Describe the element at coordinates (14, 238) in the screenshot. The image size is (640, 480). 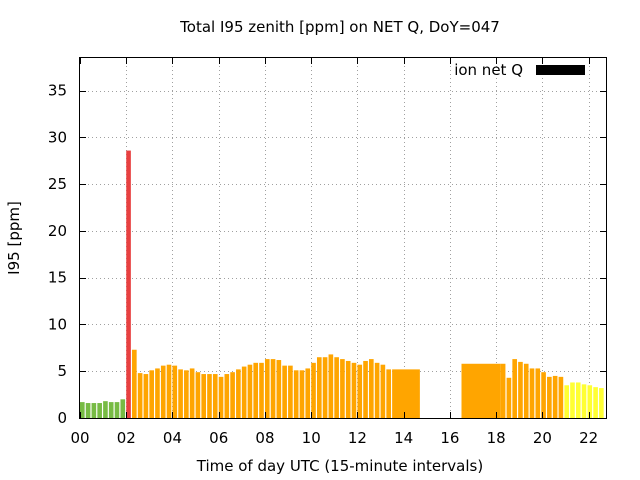
I see `y-axis-label: I95 [ppm]` at that location.